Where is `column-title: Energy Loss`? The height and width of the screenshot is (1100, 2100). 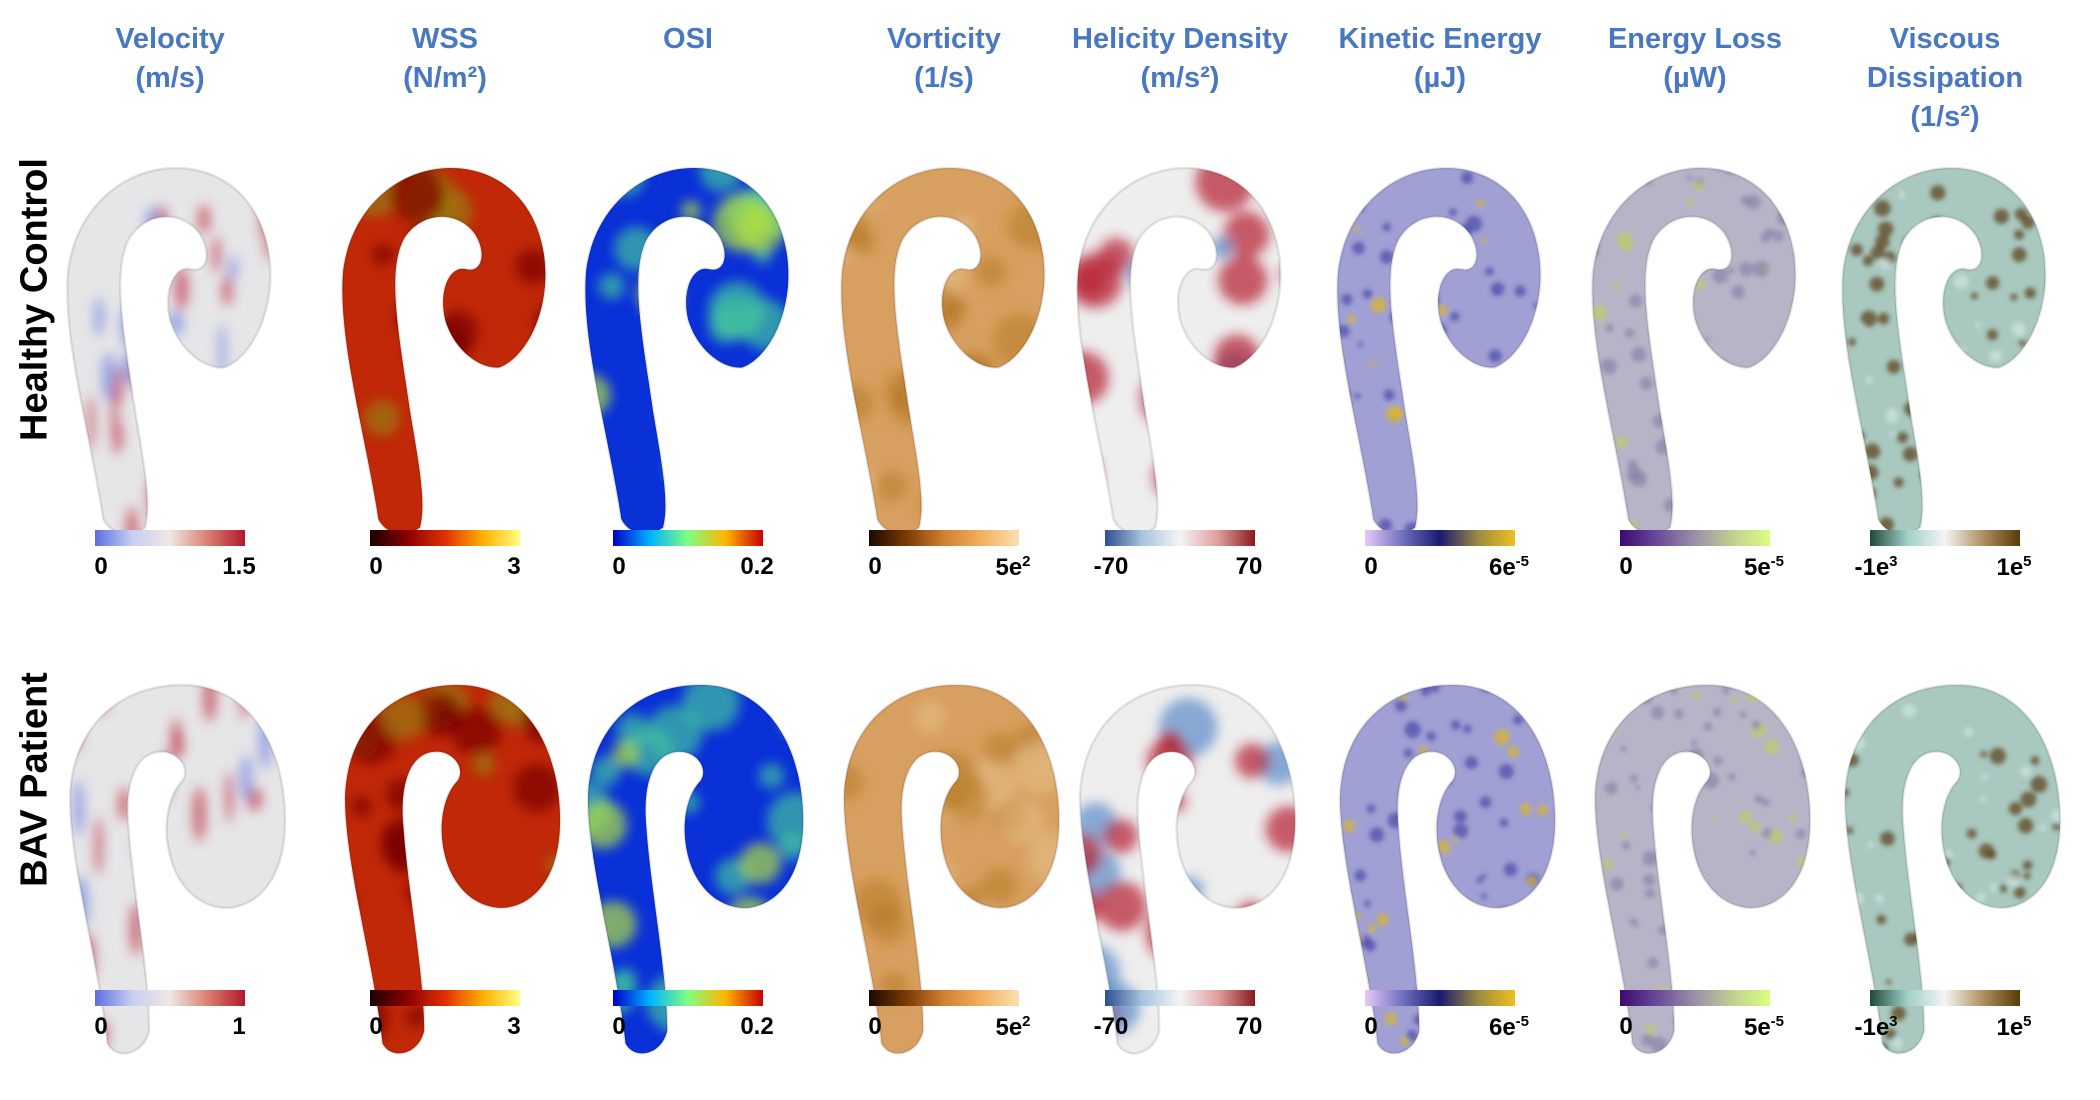 column-title: Energy Loss is located at coordinates (1695, 39).